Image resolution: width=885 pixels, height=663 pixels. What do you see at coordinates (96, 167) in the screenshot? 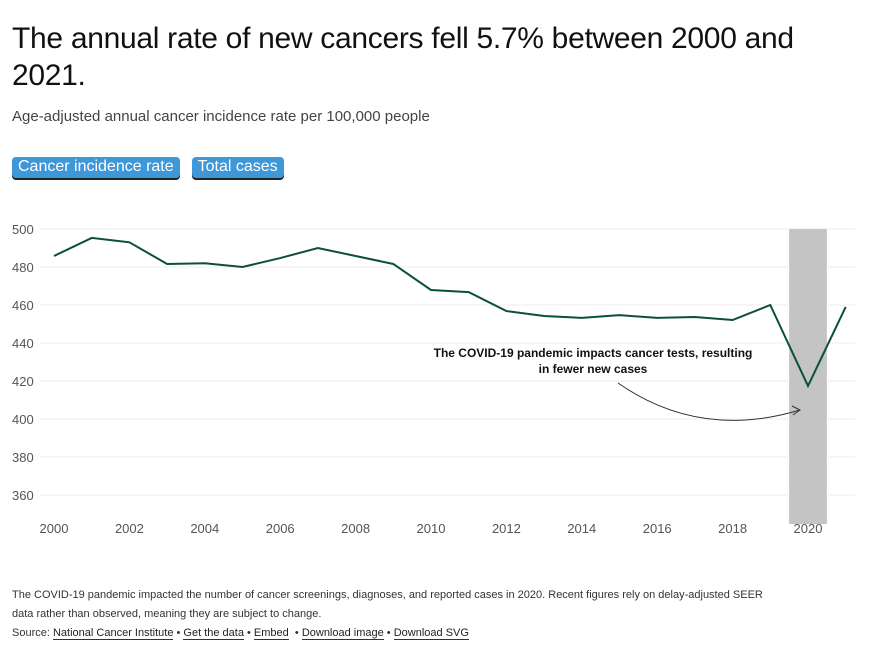
I see `incidence-rate-button: Cancer incidence rate` at bounding box center [96, 167].